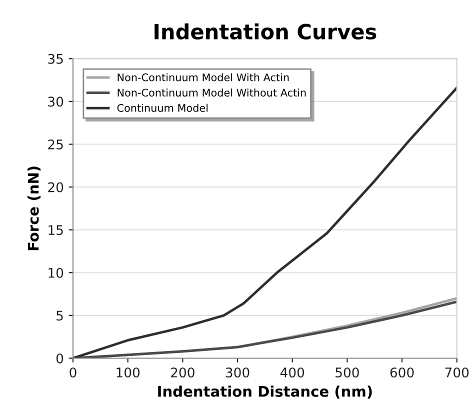 The image size is (471, 419). What do you see at coordinates (34, 208) in the screenshot?
I see `y-axis-title: Force (nN)` at bounding box center [34, 208].